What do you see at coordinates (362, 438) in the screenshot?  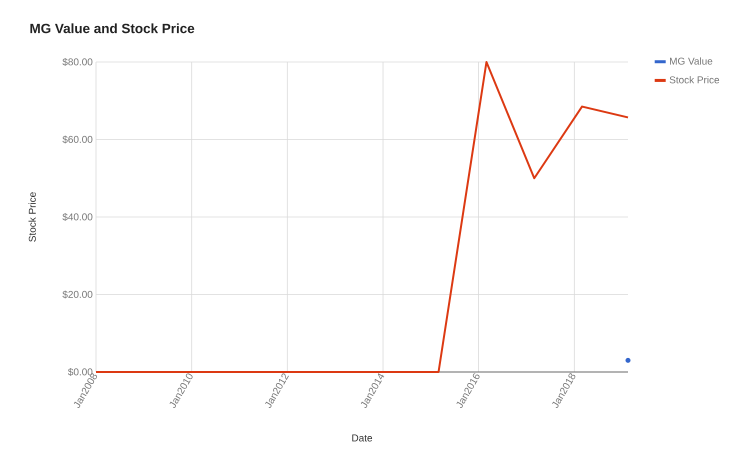 I see `x-axis-title: Date` at bounding box center [362, 438].